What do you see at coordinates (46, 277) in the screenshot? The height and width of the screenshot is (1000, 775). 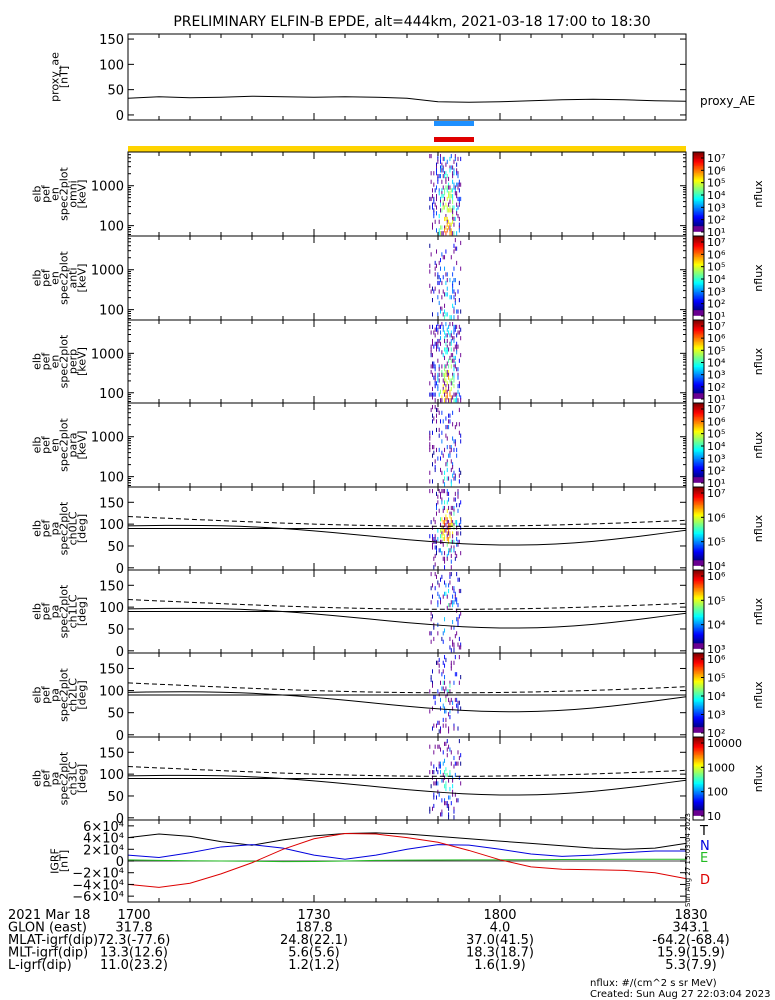 I see `ylabel-anti-1: pef` at bounding box center [46, 277].